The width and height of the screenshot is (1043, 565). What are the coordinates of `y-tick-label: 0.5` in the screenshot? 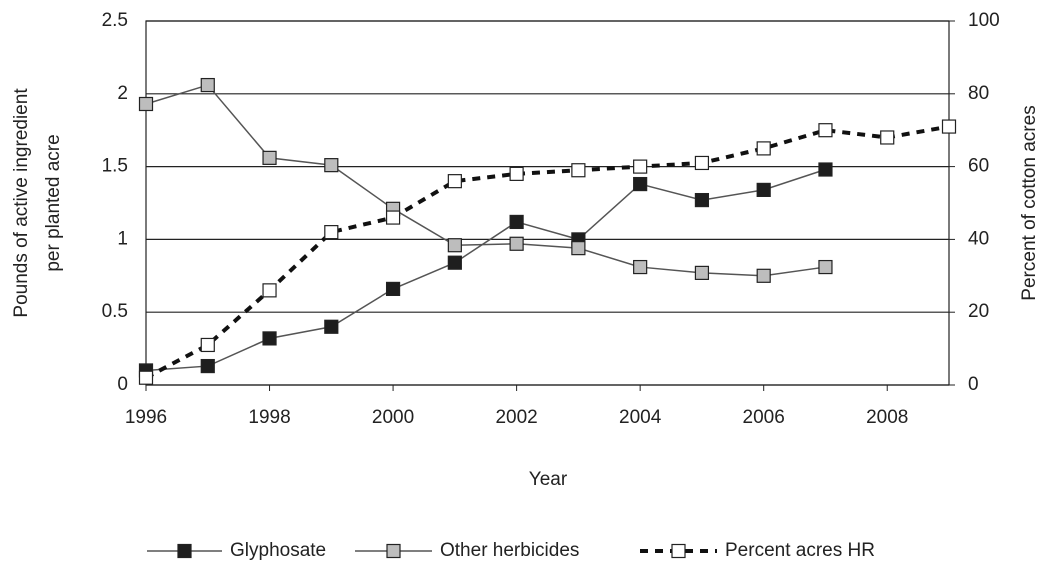 It's located at (115, 311).